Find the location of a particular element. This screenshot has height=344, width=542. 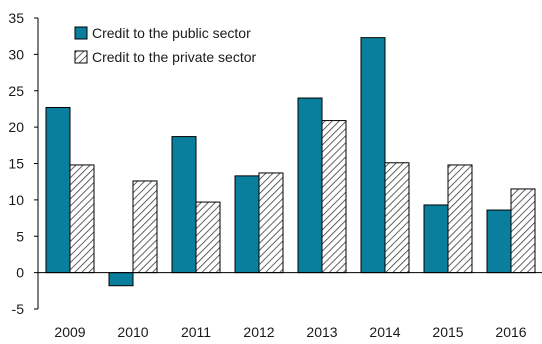

y-tick-label: 20 is located at coordinates (16, 127).